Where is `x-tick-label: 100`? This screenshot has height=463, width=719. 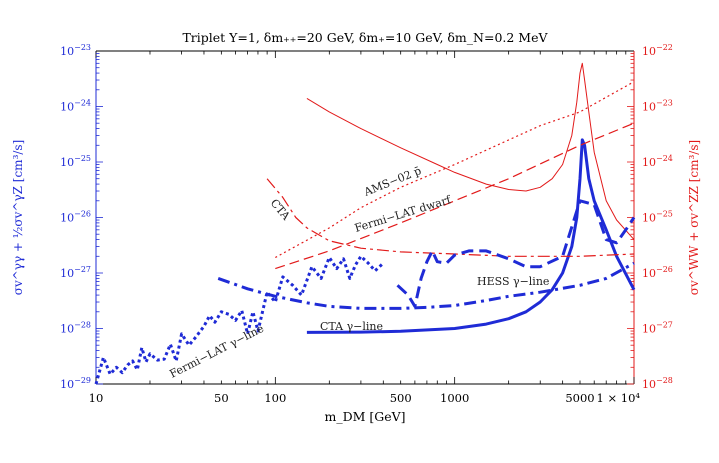
x-tick-label: 100 is located at coordinates (275, 398).